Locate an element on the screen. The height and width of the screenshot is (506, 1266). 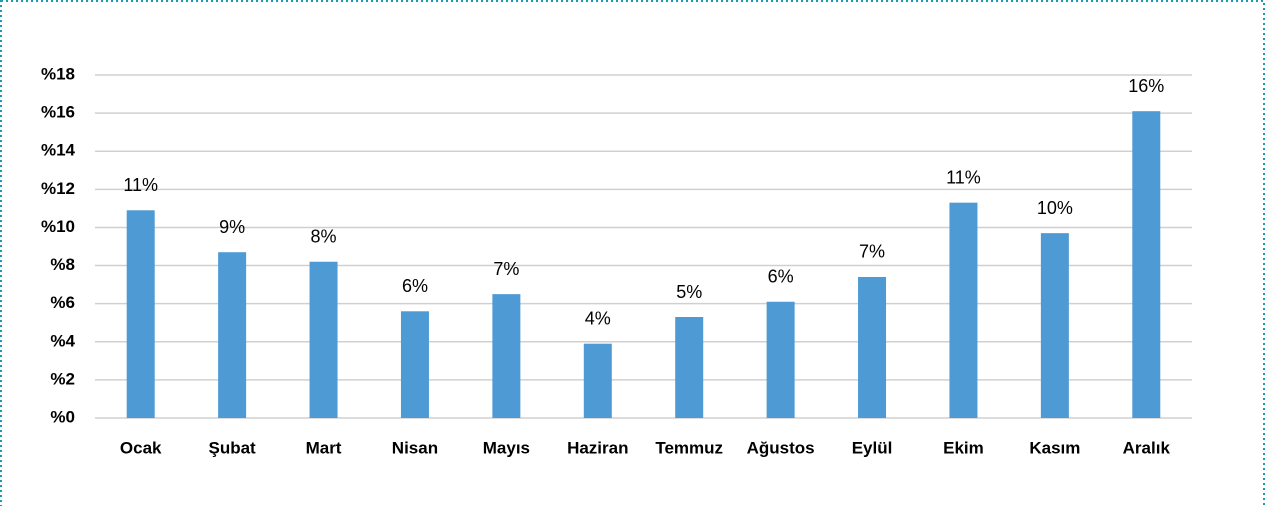
x-tick-label: Ağustos is located at coordinates (781, 447).